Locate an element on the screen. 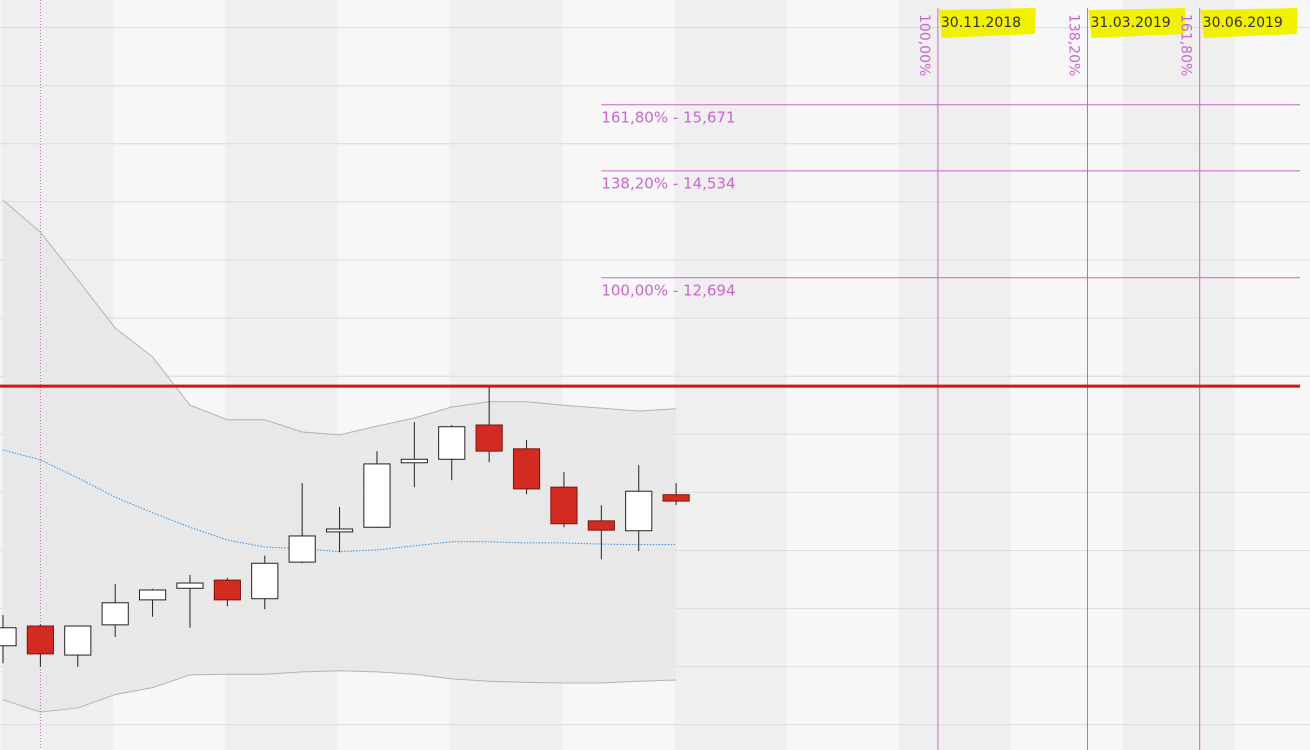 This screenshot has height=750, width=1310. band-lower is located at coordinates (339, 691).